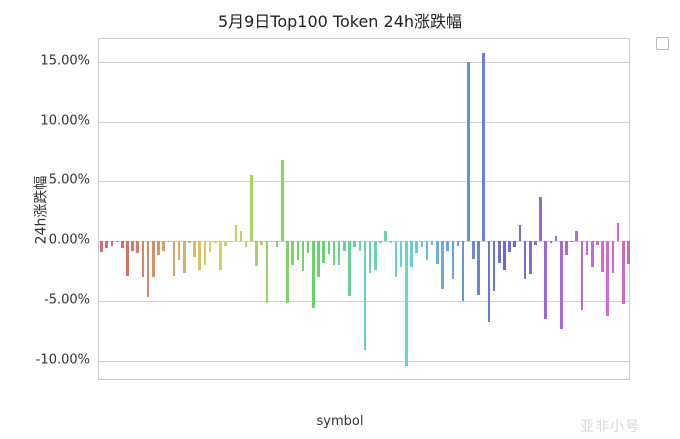 Image resolution: width=680 pixels, height=439 pixels. What do you see at coordinates (69, 240) in the screenshot?
I see `y-tick-label: 0.00%` at bounding box center [69, 240].